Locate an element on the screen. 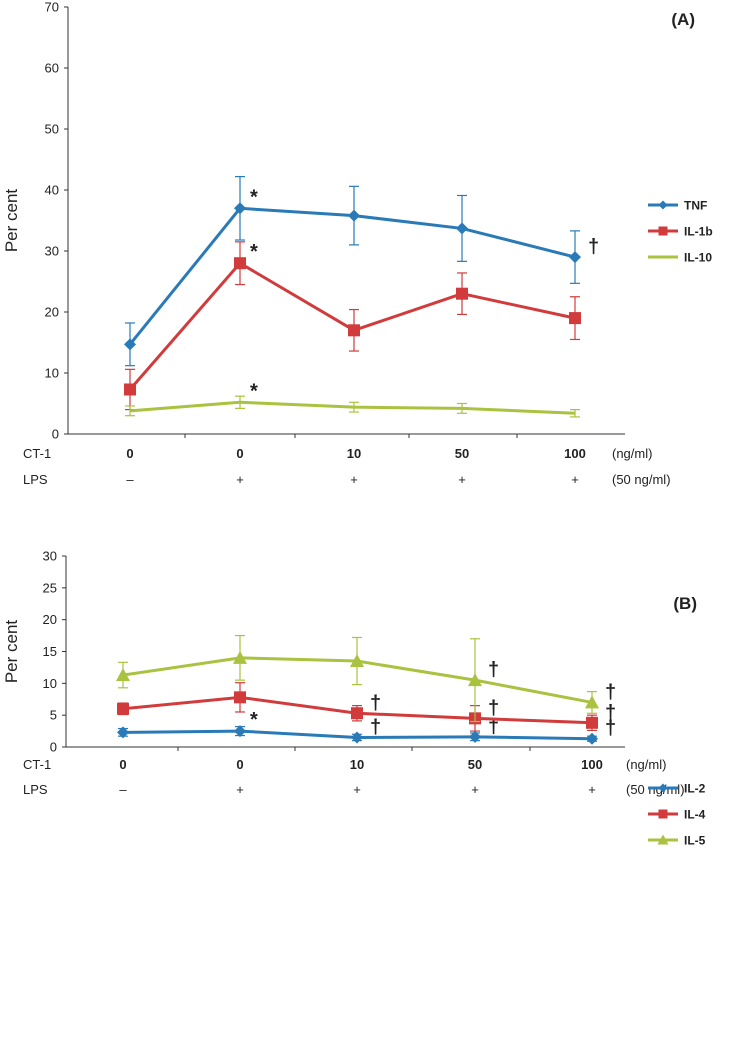 This screenshot has width=730, height=1051. lps-row-label: LPS is located at coordinates (35, 479).